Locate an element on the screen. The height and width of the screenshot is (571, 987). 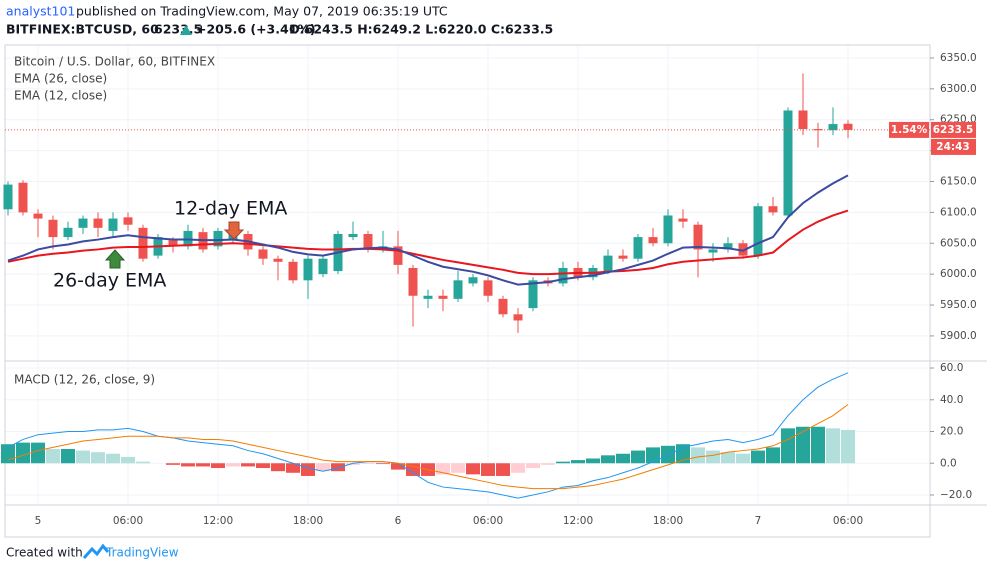
y-tick-label: 20.0 is located at coordinates (951, 432).